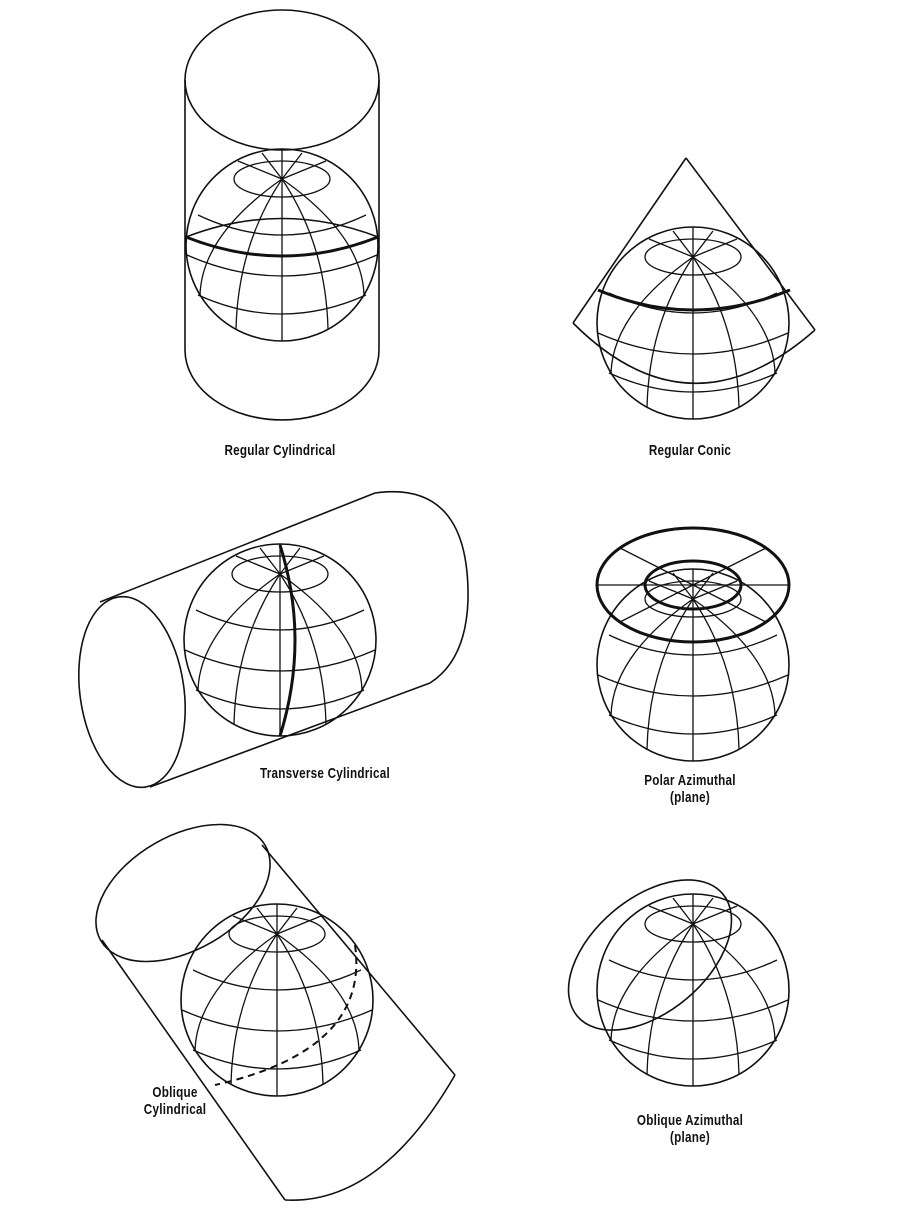 The image size is (910, 1221). I want to click on label-regular-cylindrical: Regular Cylindrical, so click(280, 450).